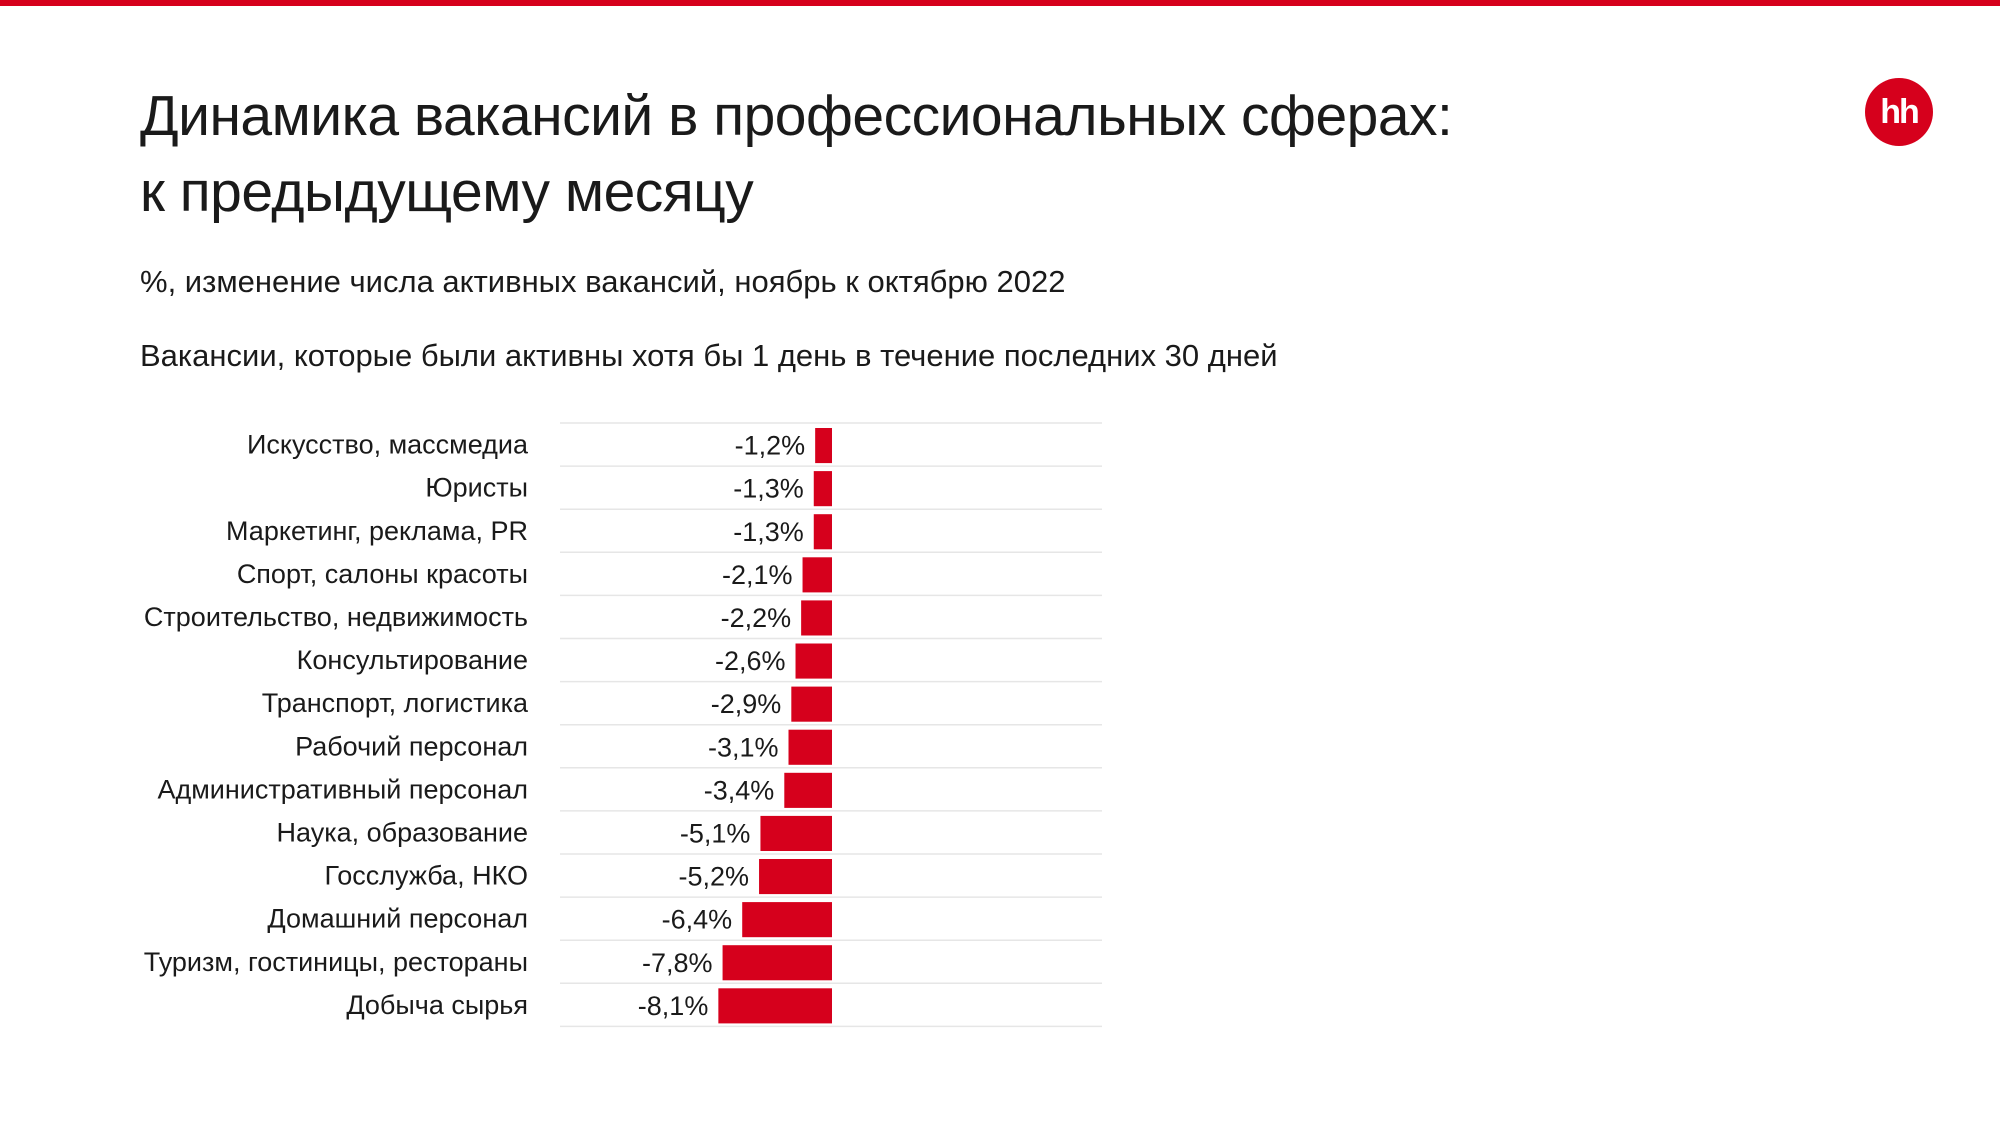  What do you see at coordinates (746, 704) in the screenshot?
I see `value-label: -2,9%` at bounding box center [746, 704].